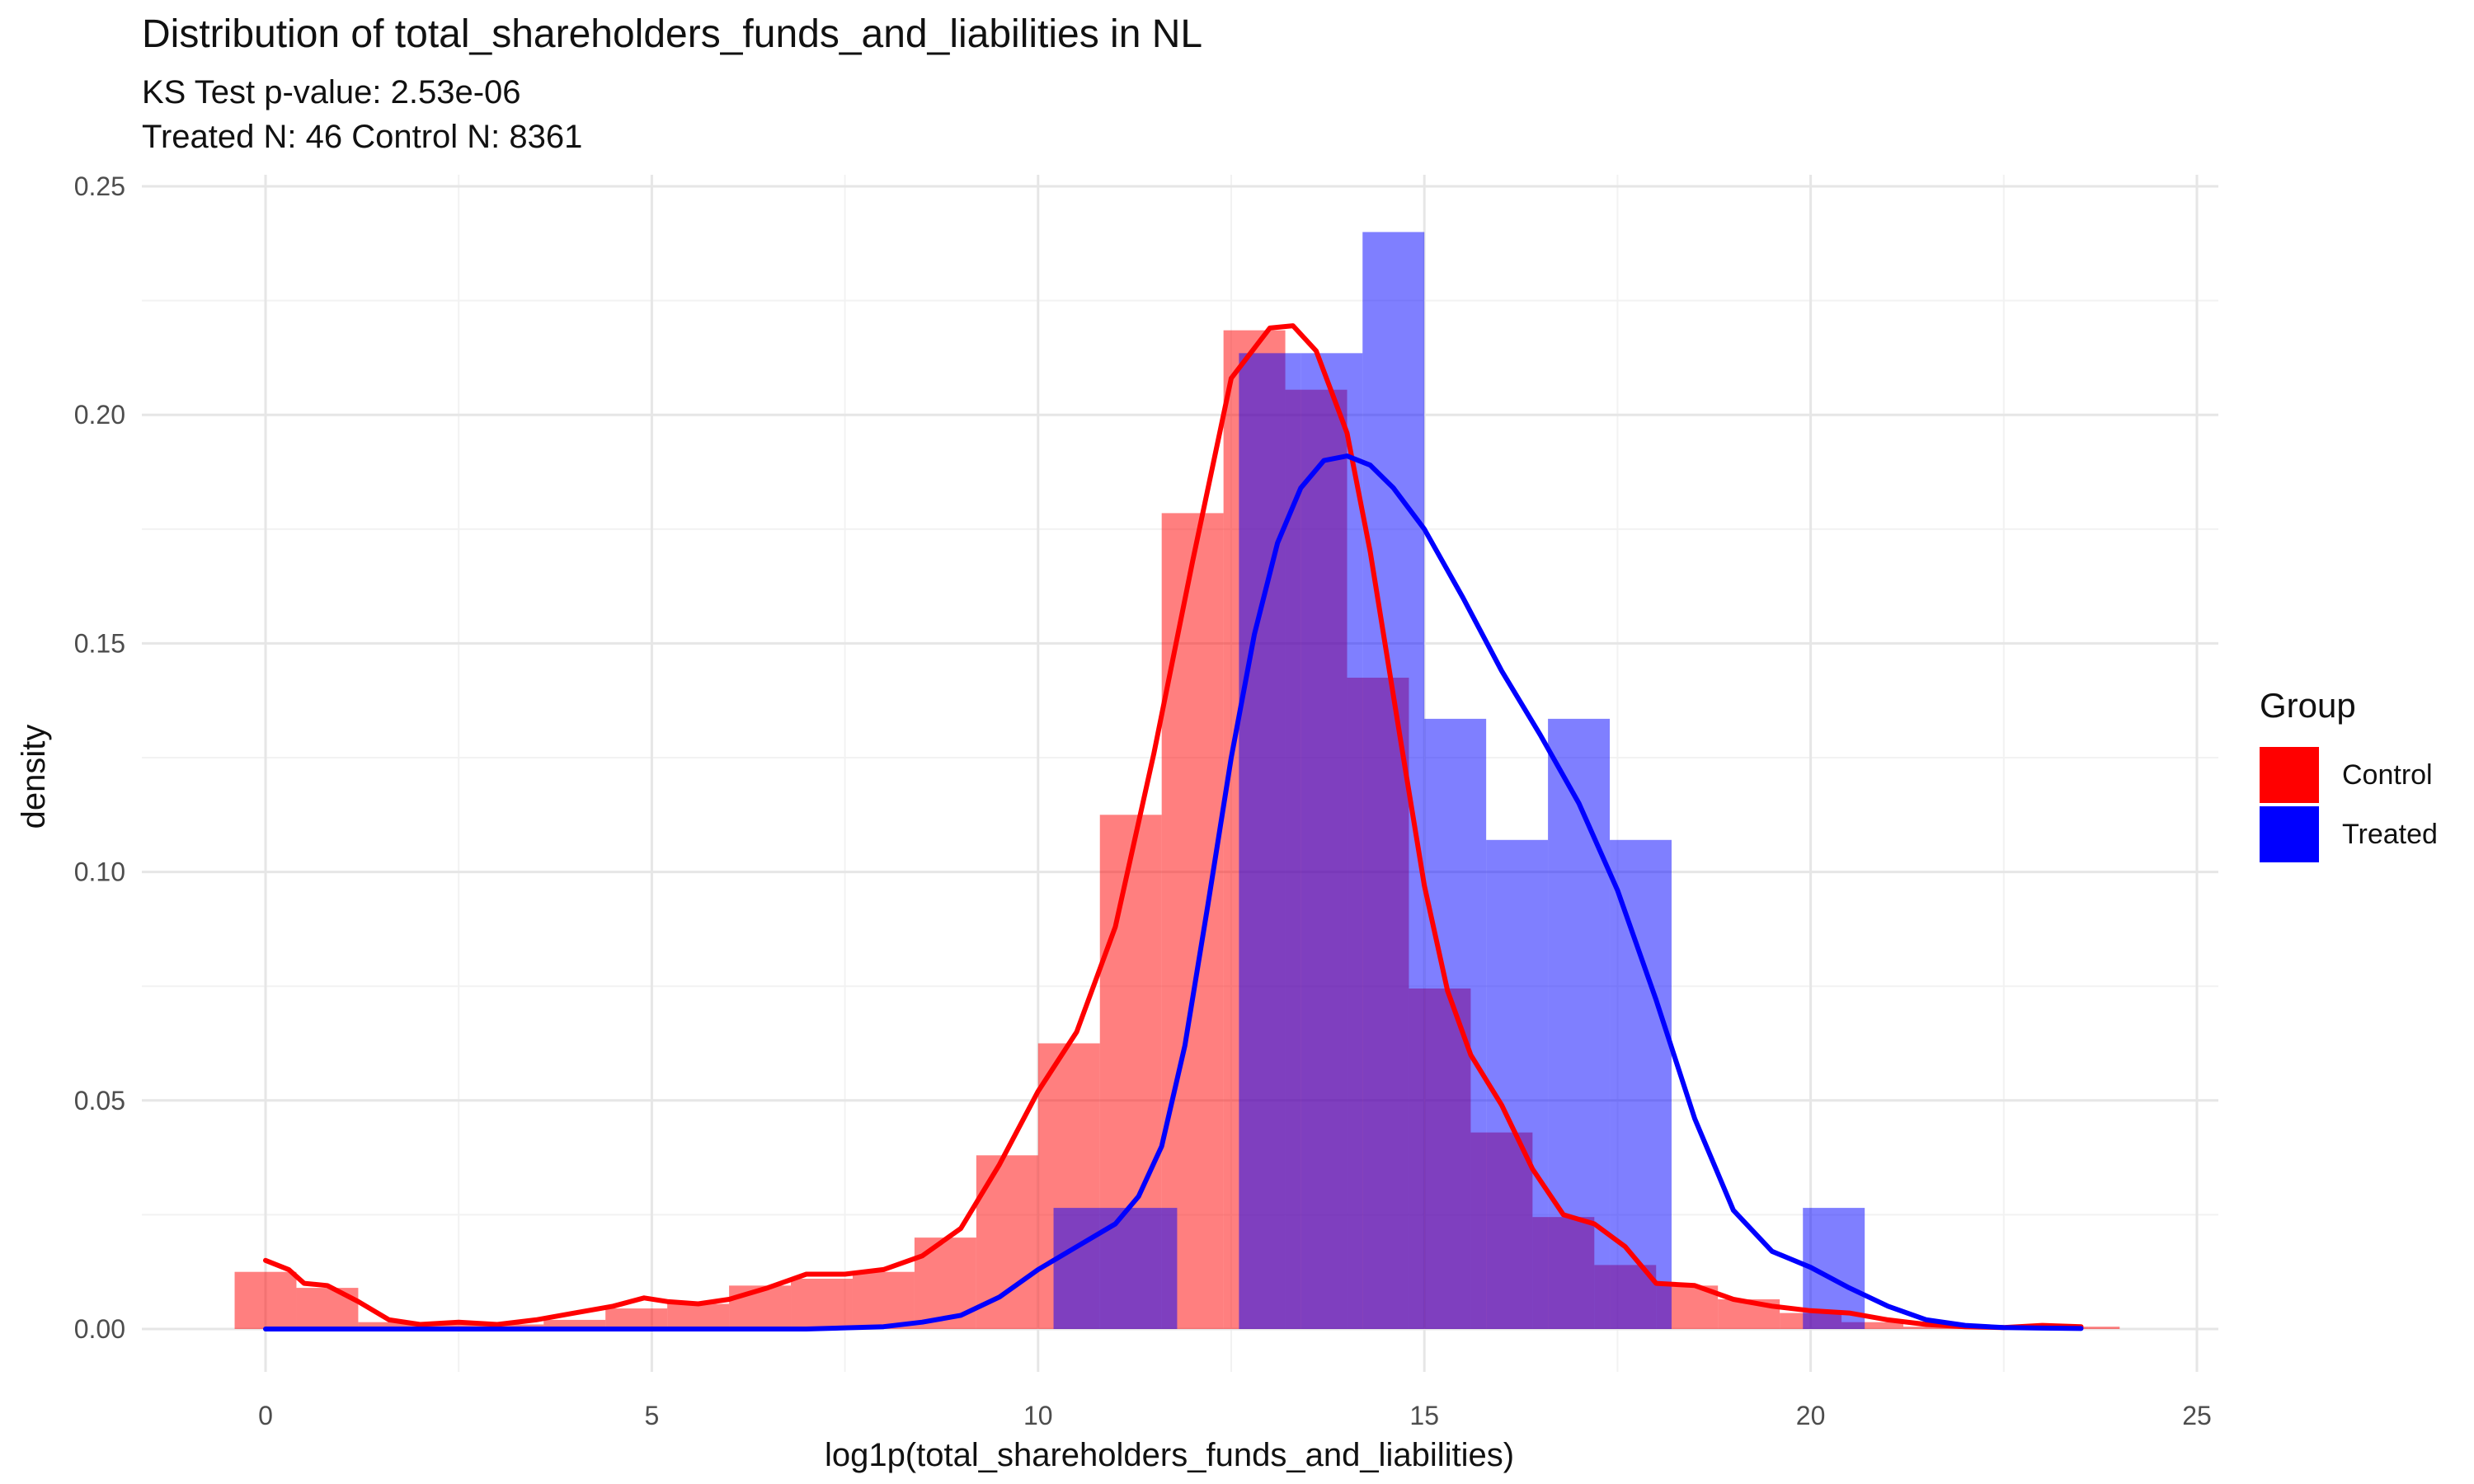  I want to click on legend-item-treated: Treated, so click(2349, 834).